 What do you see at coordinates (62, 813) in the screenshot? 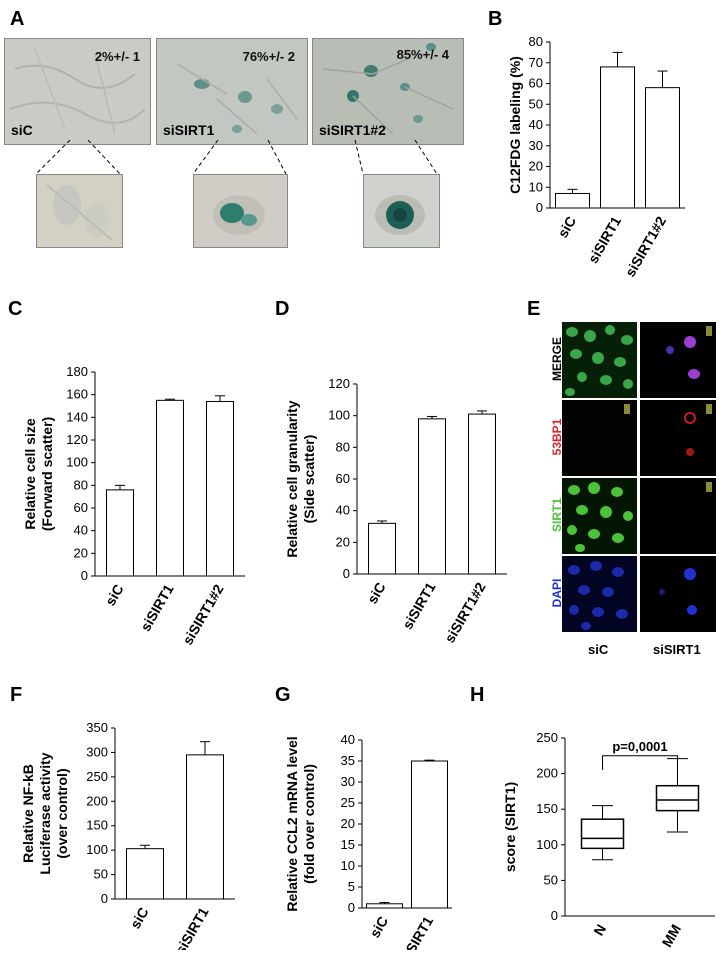
I see `y-axis-label: (over control)` at bounding box center [62, 813].